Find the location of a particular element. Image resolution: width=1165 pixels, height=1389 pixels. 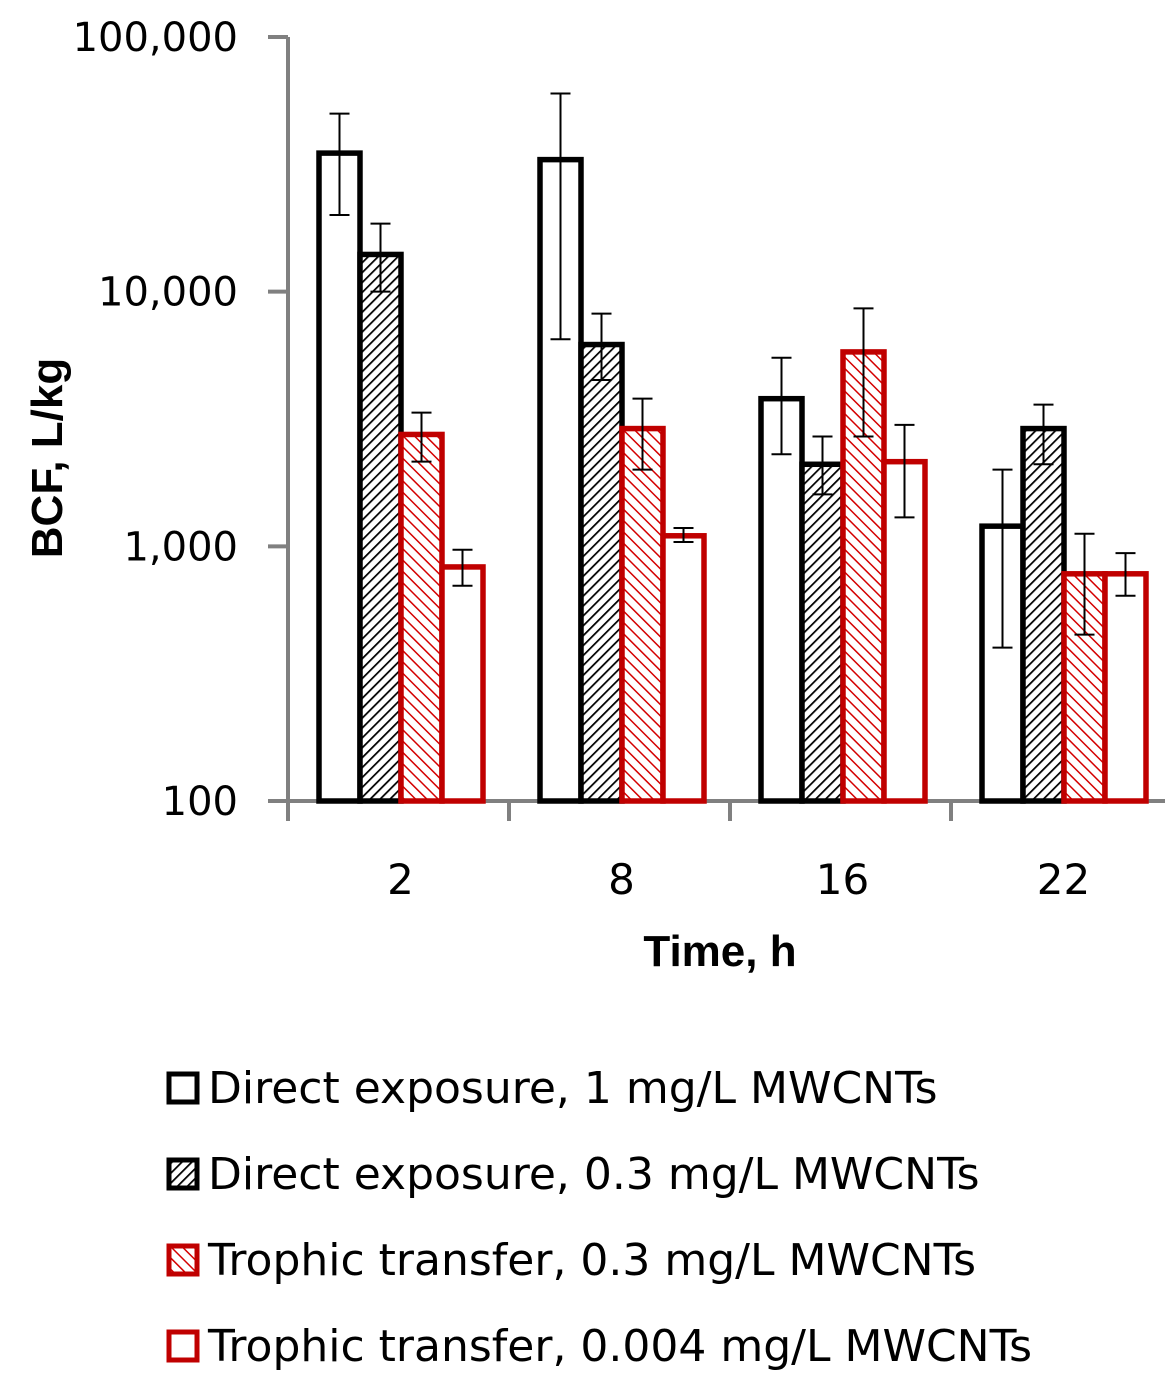

y-tick-label: 1,000 is located at coordinates (180, 547).